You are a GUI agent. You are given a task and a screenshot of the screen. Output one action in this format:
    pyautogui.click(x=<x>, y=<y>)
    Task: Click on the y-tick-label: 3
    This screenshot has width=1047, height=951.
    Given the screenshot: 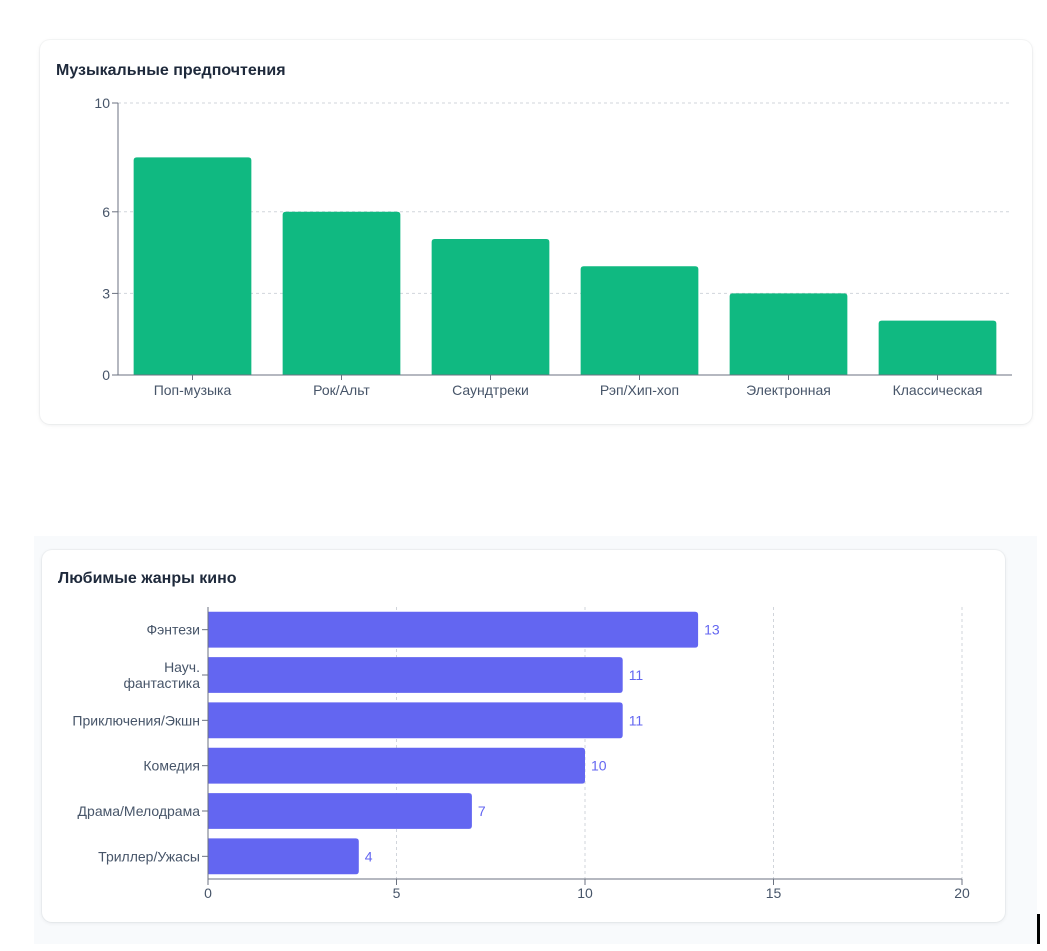 What is the action you would take?
    pyautogui.click(x=106, y=293)
    